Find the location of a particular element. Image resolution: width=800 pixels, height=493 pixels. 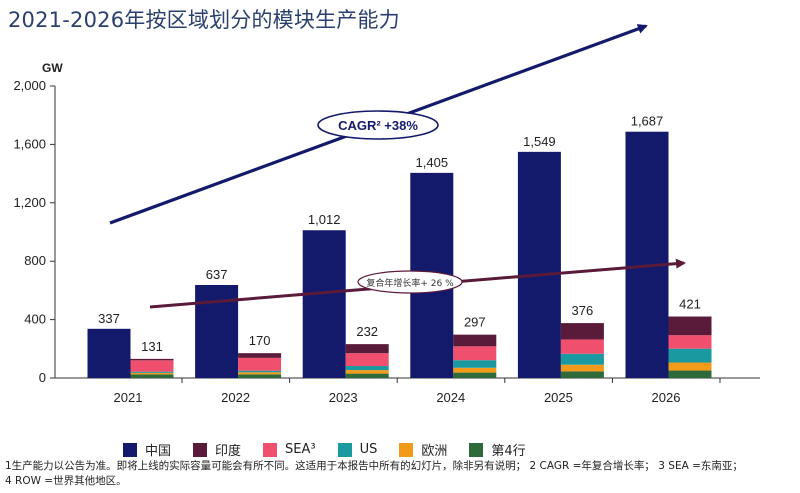

x-tick-label: 2023 is located at coordinates (343, 397).